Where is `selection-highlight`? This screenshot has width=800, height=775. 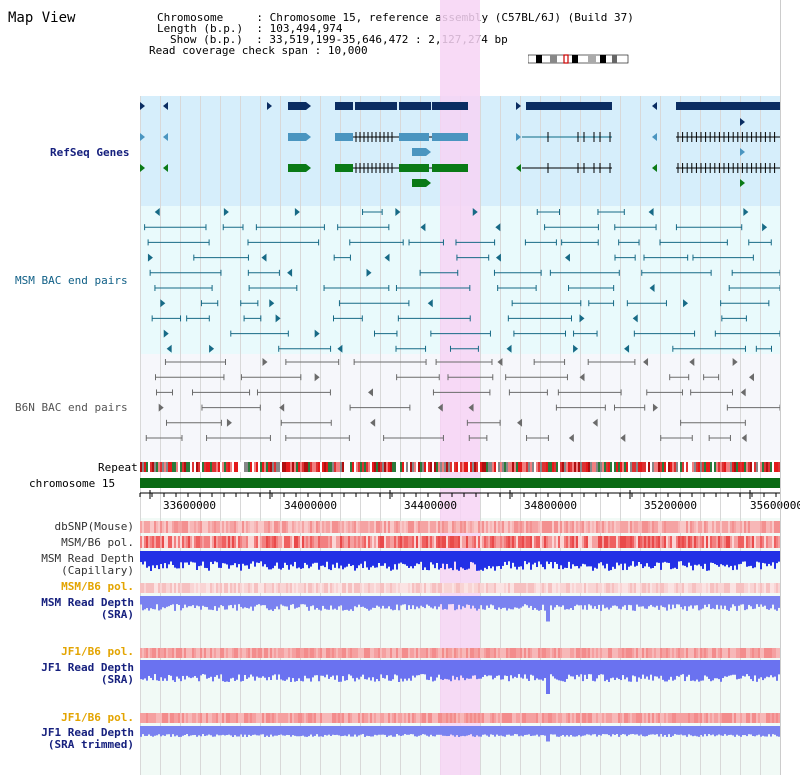 selection-highlight is located at coordinates (460, 387).